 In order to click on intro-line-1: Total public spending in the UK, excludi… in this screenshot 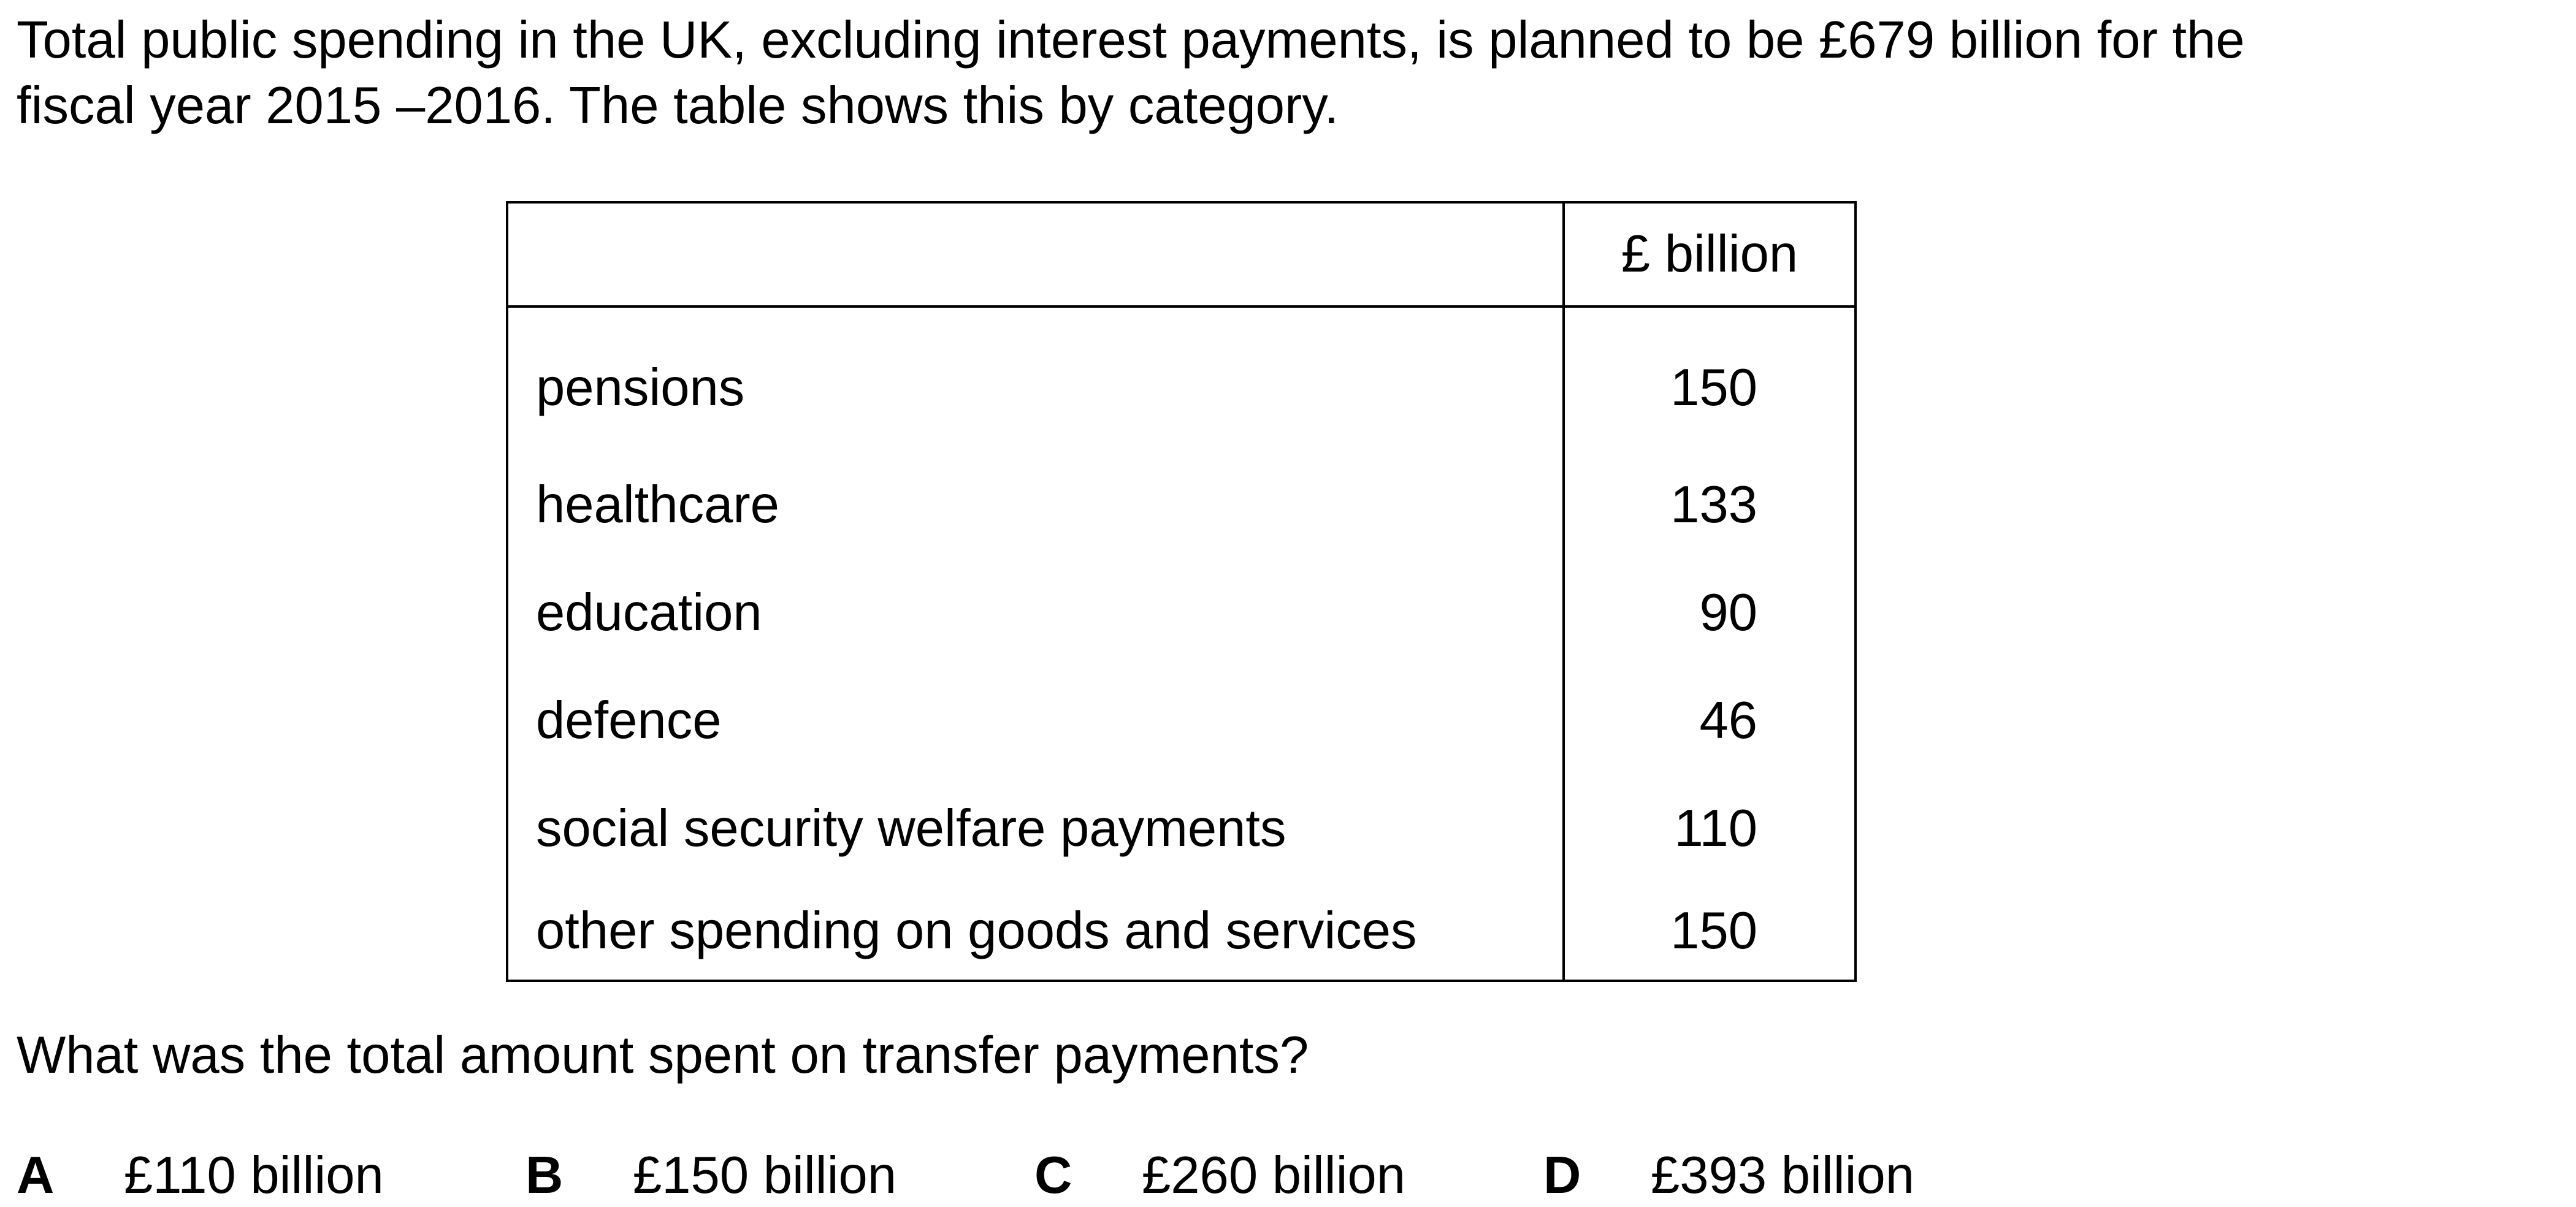, I will do `click(1131, 40)`.